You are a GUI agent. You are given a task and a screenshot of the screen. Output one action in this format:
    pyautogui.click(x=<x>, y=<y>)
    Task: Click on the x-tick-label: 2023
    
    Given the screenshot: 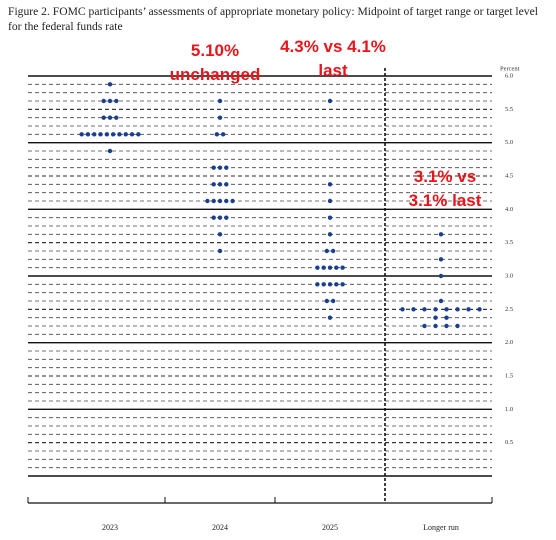 What is the action you would take?
    pyautogui.click(x=110, y=527)
    